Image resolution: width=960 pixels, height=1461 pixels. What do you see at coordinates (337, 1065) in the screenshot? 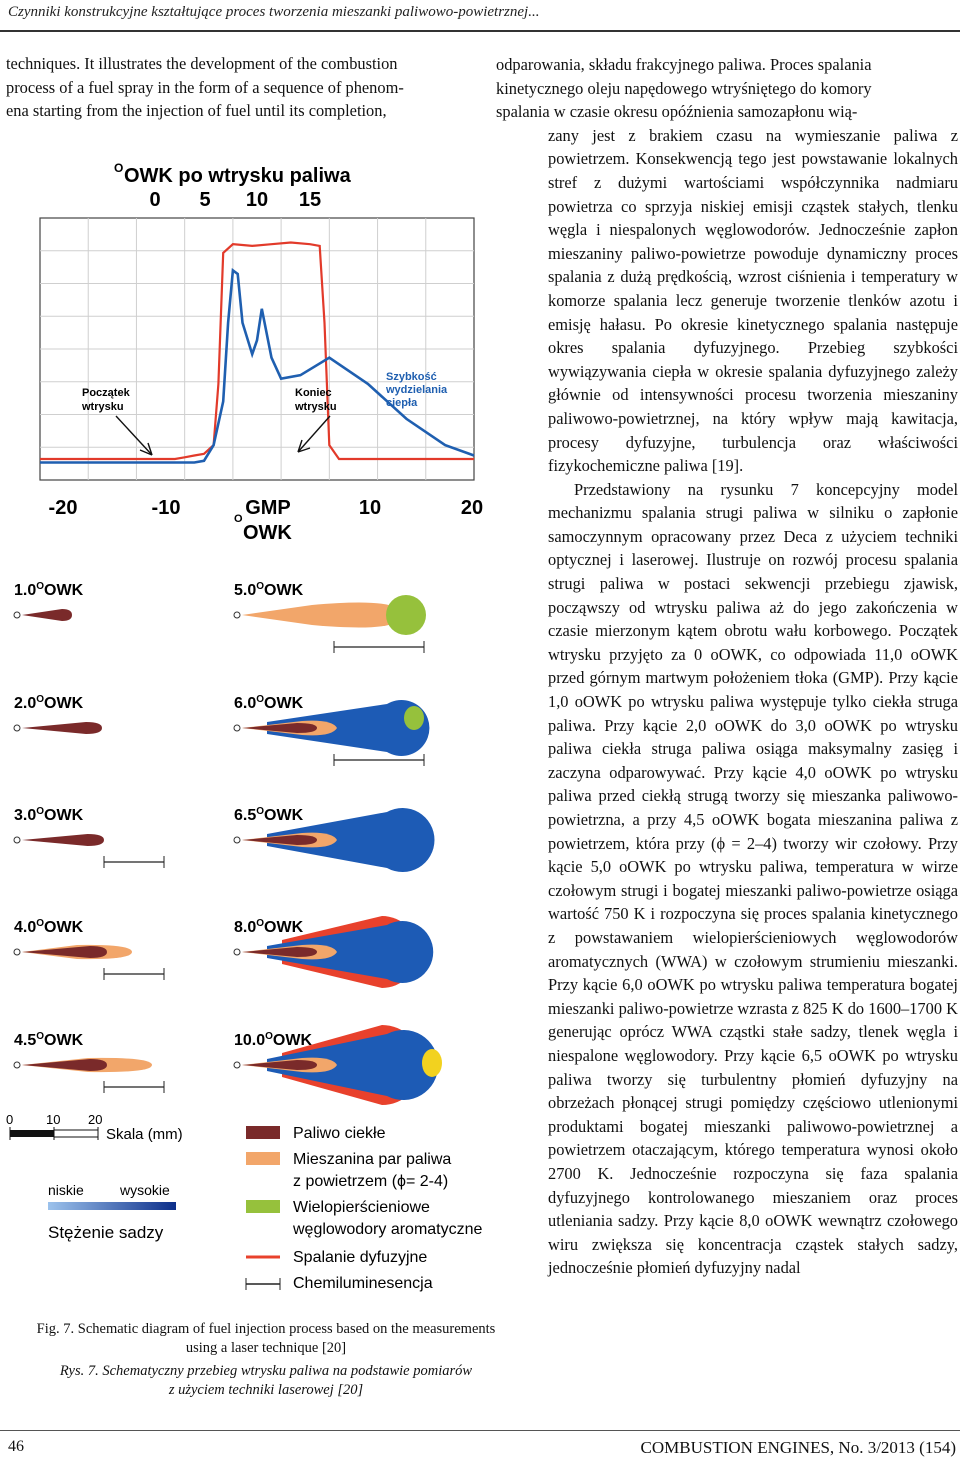
I see `spray-frame: 10.0OOWK` at bounding box center [337, 1065].